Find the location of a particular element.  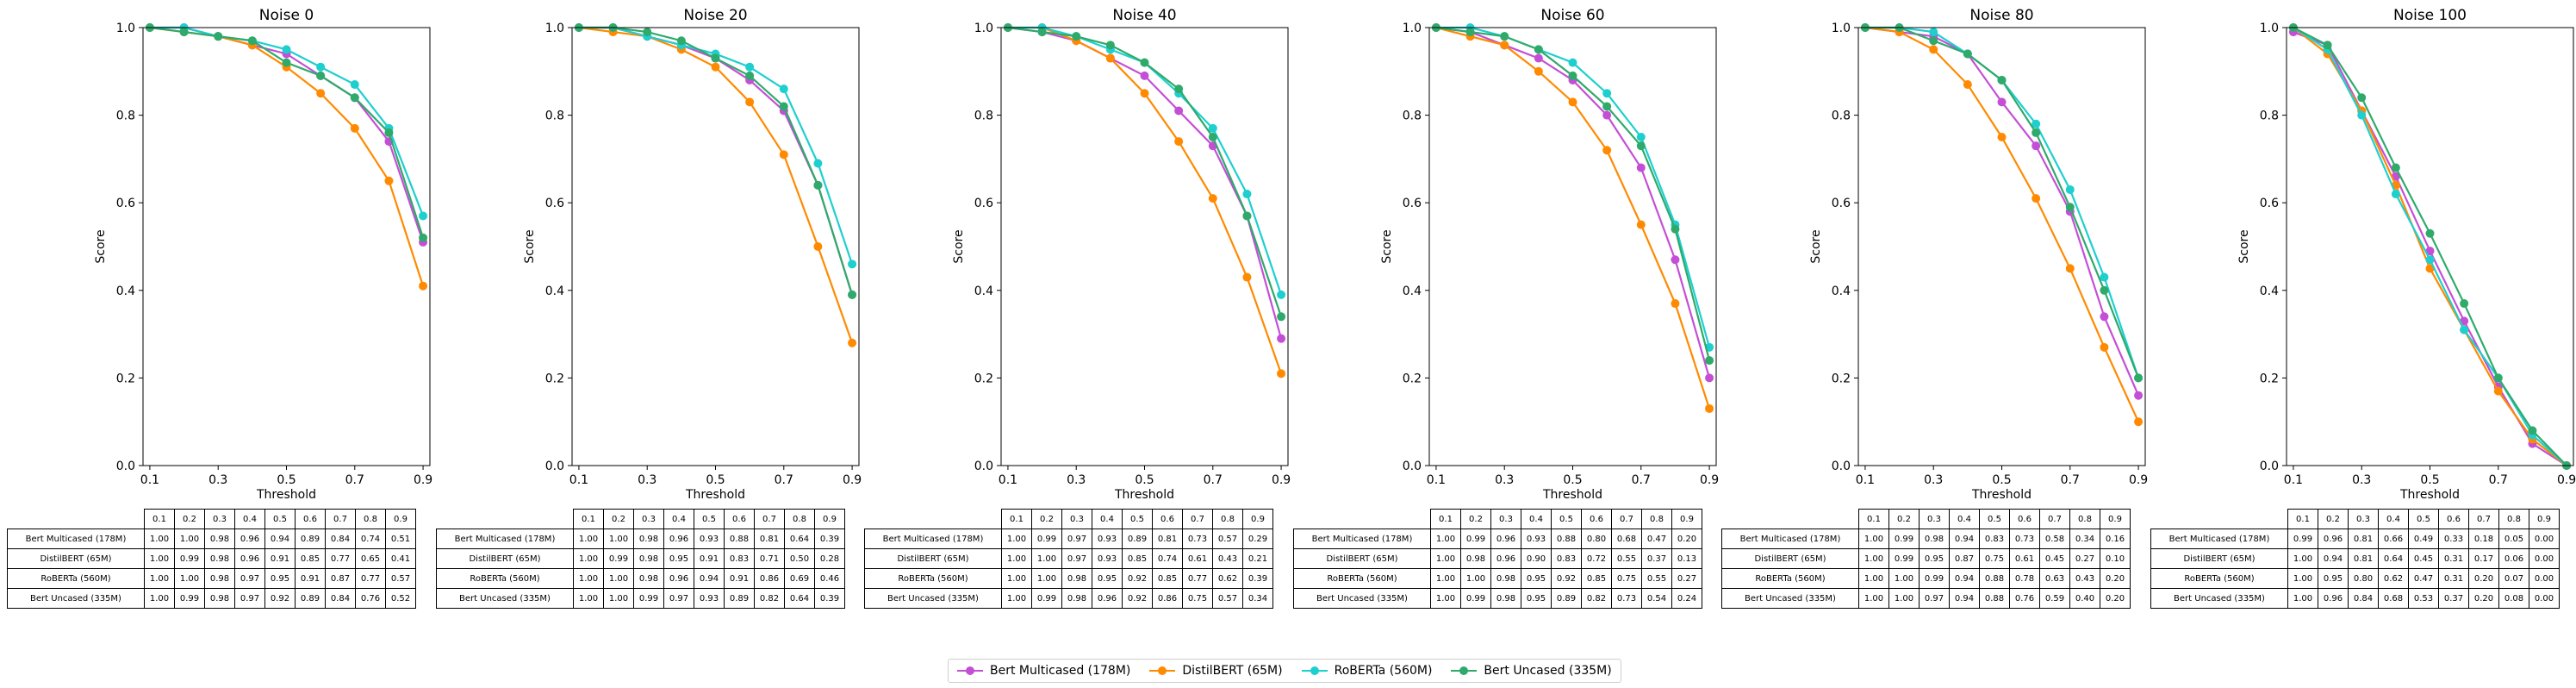

legend-swatch-distilbert is located at coordinates (1163, 671).